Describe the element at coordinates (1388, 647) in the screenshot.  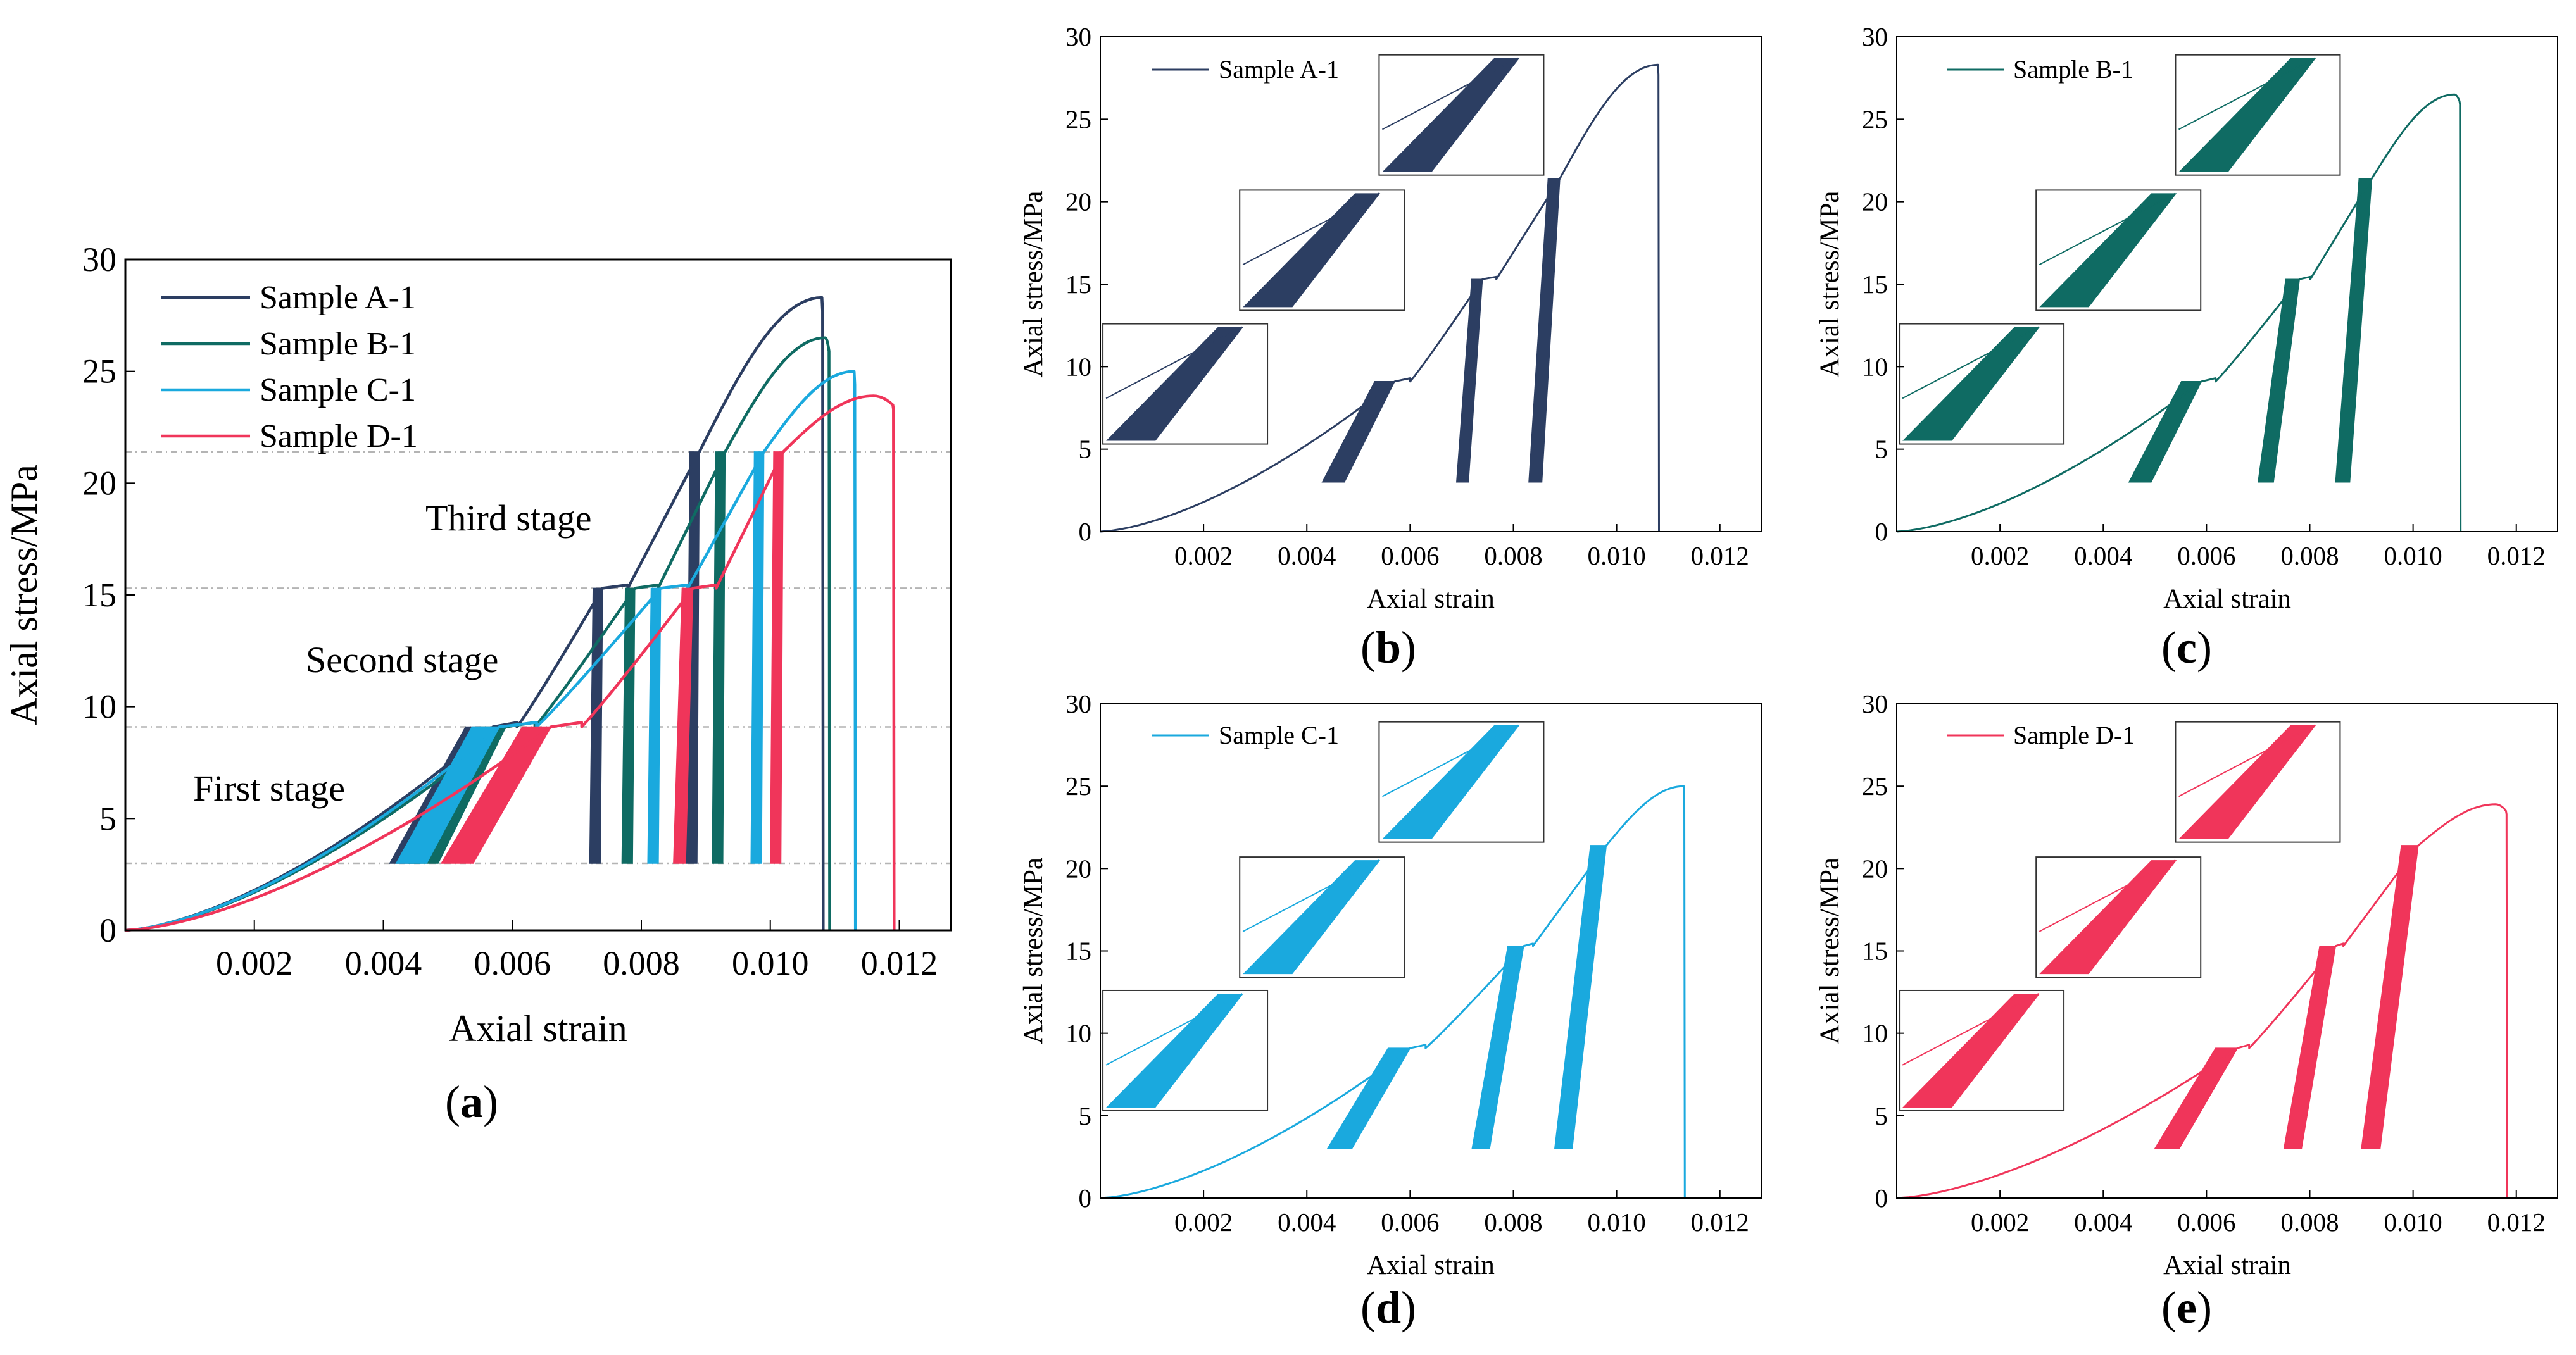
I see `panel-label: (b)` at that location.